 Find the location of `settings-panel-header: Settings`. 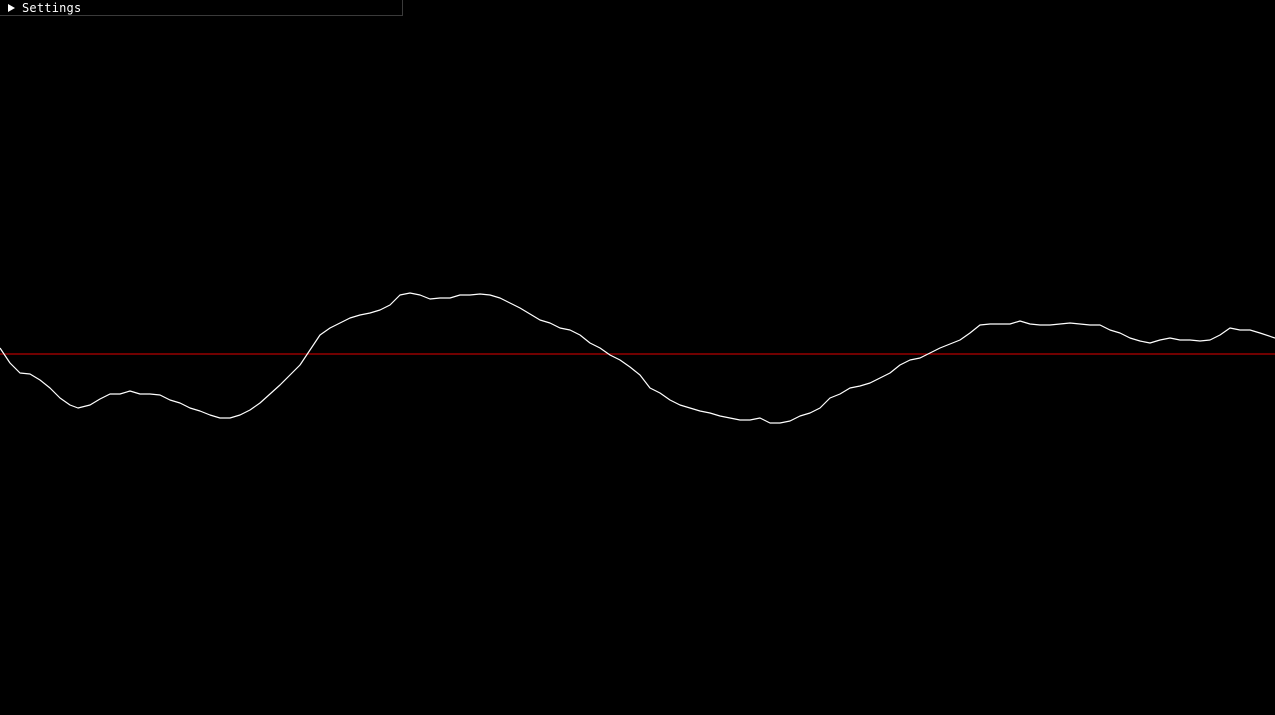

settings-panel-header: Settings is located at coordinates (201, 8).